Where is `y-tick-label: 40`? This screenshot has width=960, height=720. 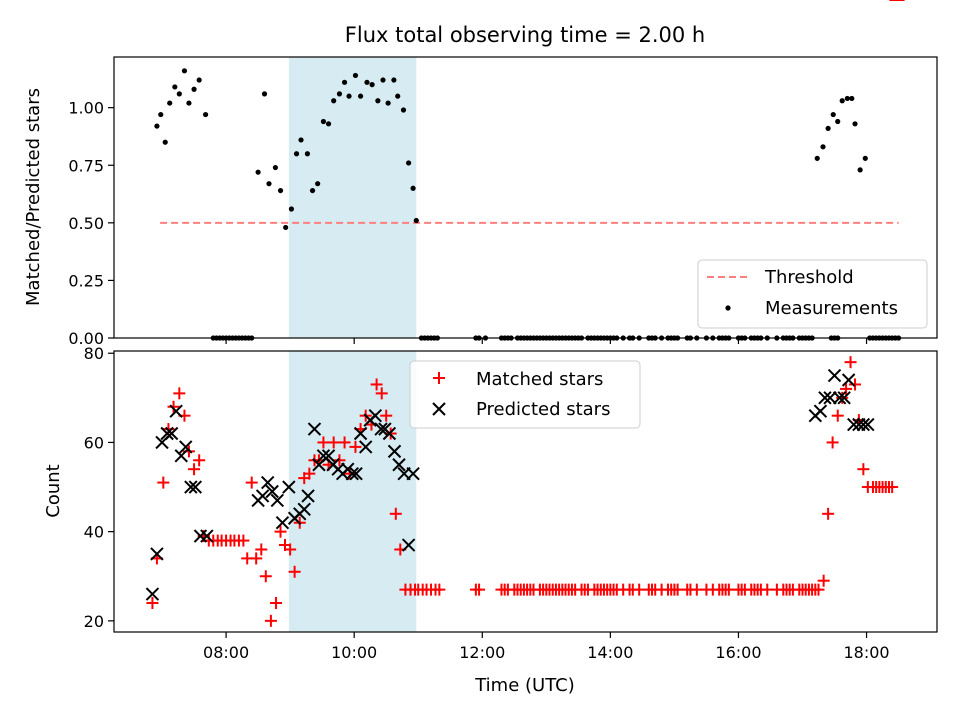
y-tick-label: 40 is located at coordinates (94, 532).